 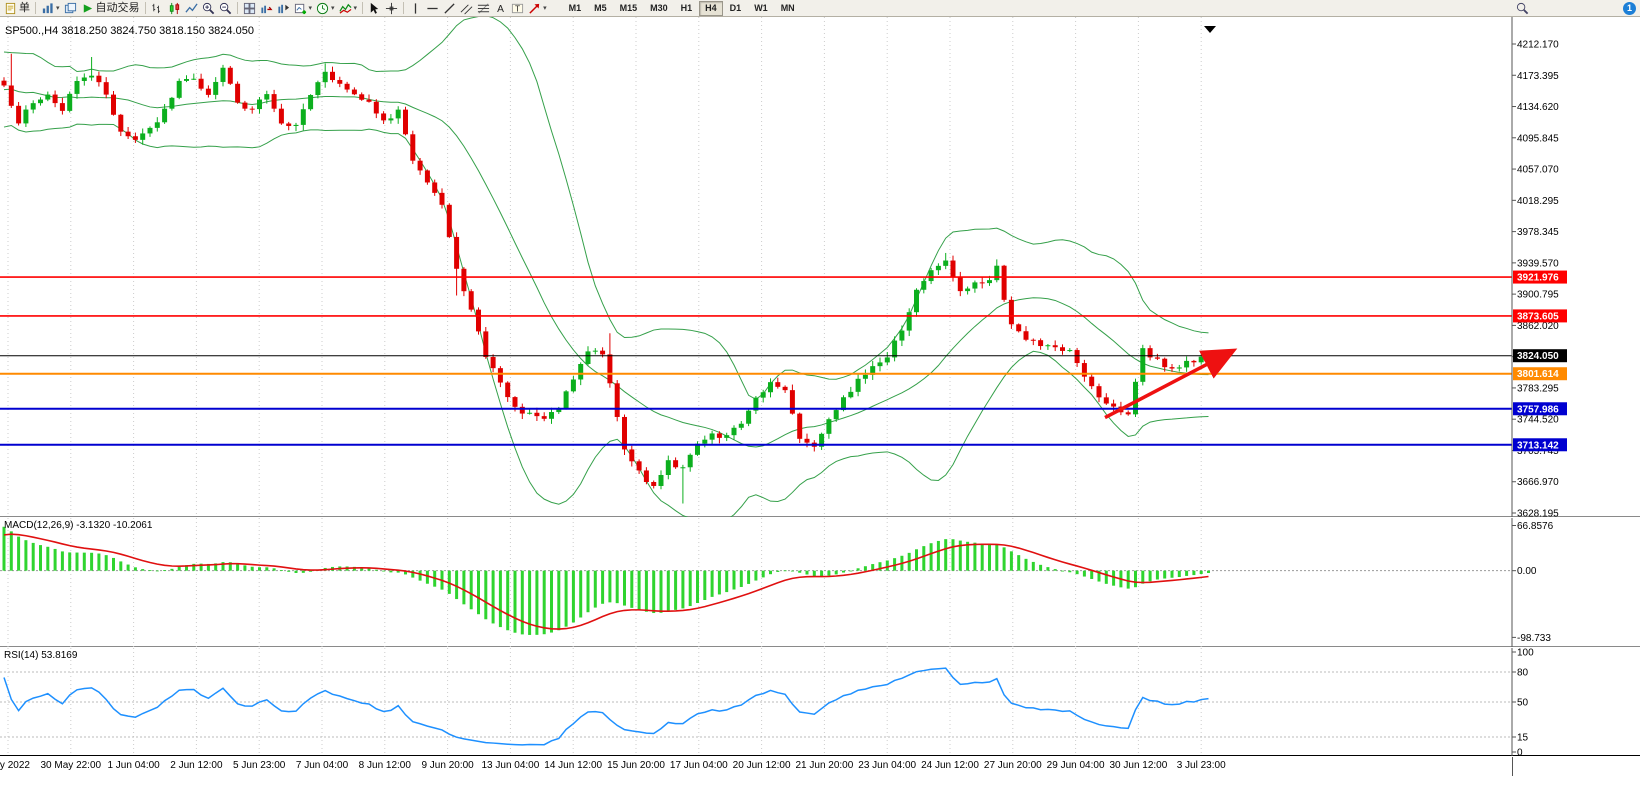 I want to click on vertical-line-icon, so click(x=415, y=8).